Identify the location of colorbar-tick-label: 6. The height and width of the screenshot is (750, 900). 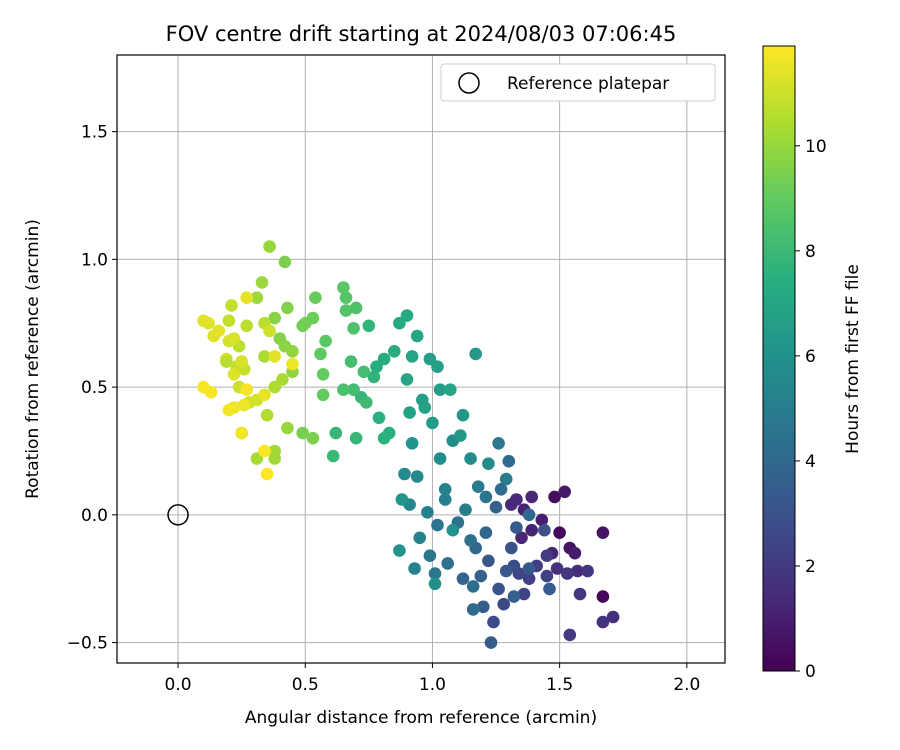
(810, 357).